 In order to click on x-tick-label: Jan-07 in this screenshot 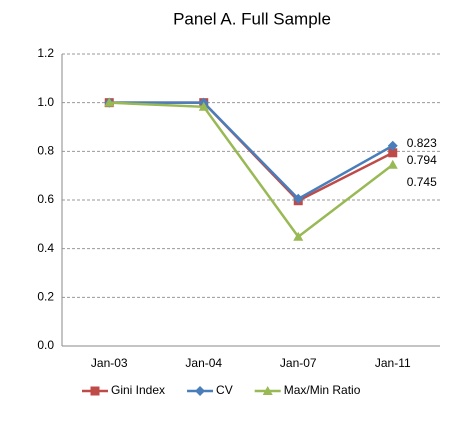, I will do `click(298, 363)`.